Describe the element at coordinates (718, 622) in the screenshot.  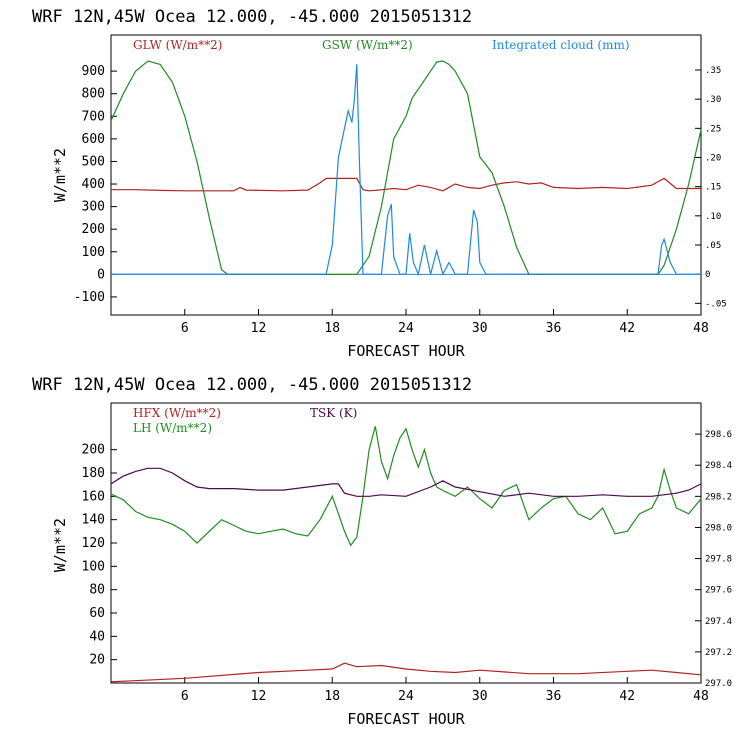
I see `bottom-y2-tick-label: 297.4` at that location.